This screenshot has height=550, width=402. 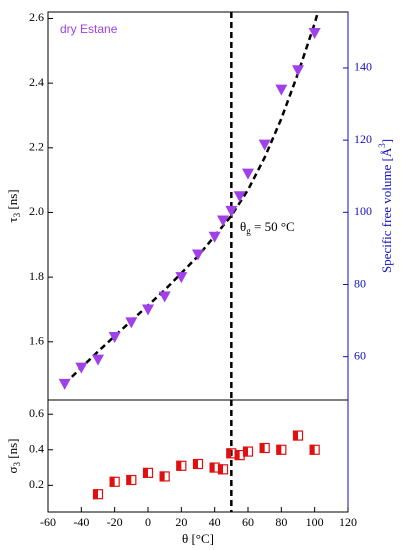 What do you see at coordinates (36, 449) in the screenshot?
I see `y-tick-label: 0.4` at bounding box center [36, 449].